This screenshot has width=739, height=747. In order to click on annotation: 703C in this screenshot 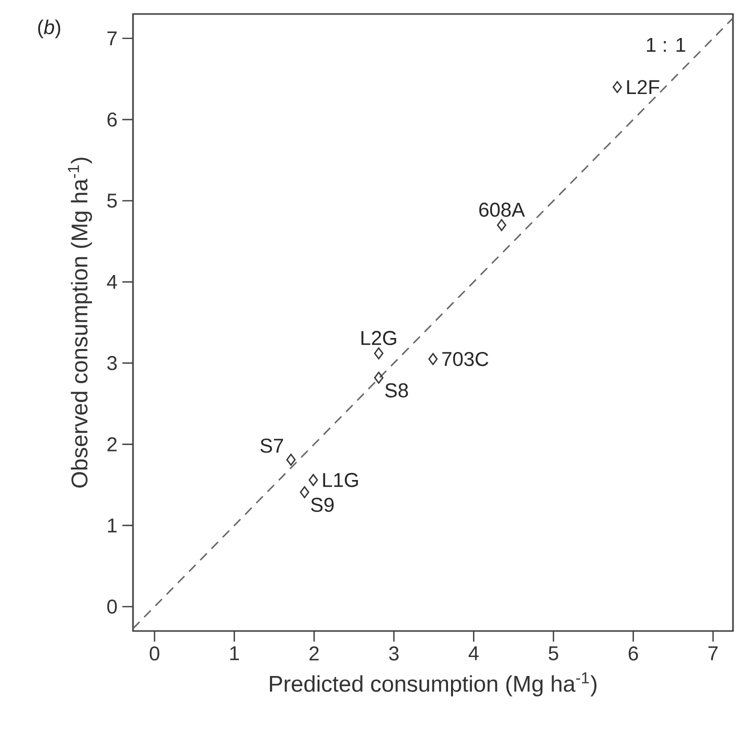, I will do `click(465, 359)`.